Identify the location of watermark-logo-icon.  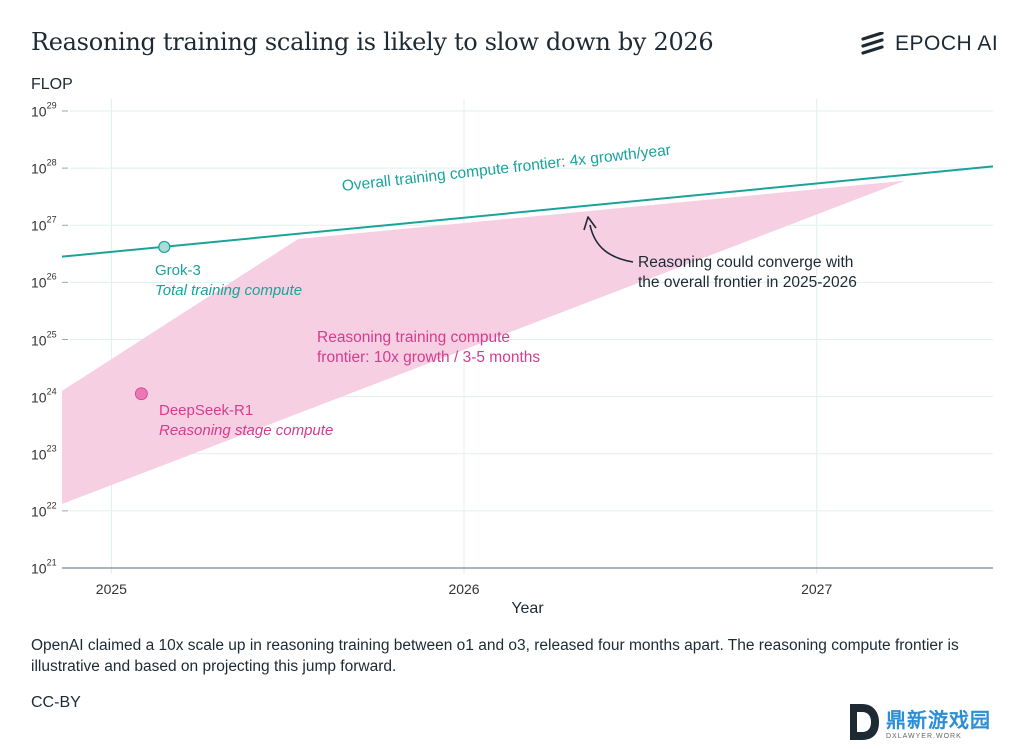
(864, 722).